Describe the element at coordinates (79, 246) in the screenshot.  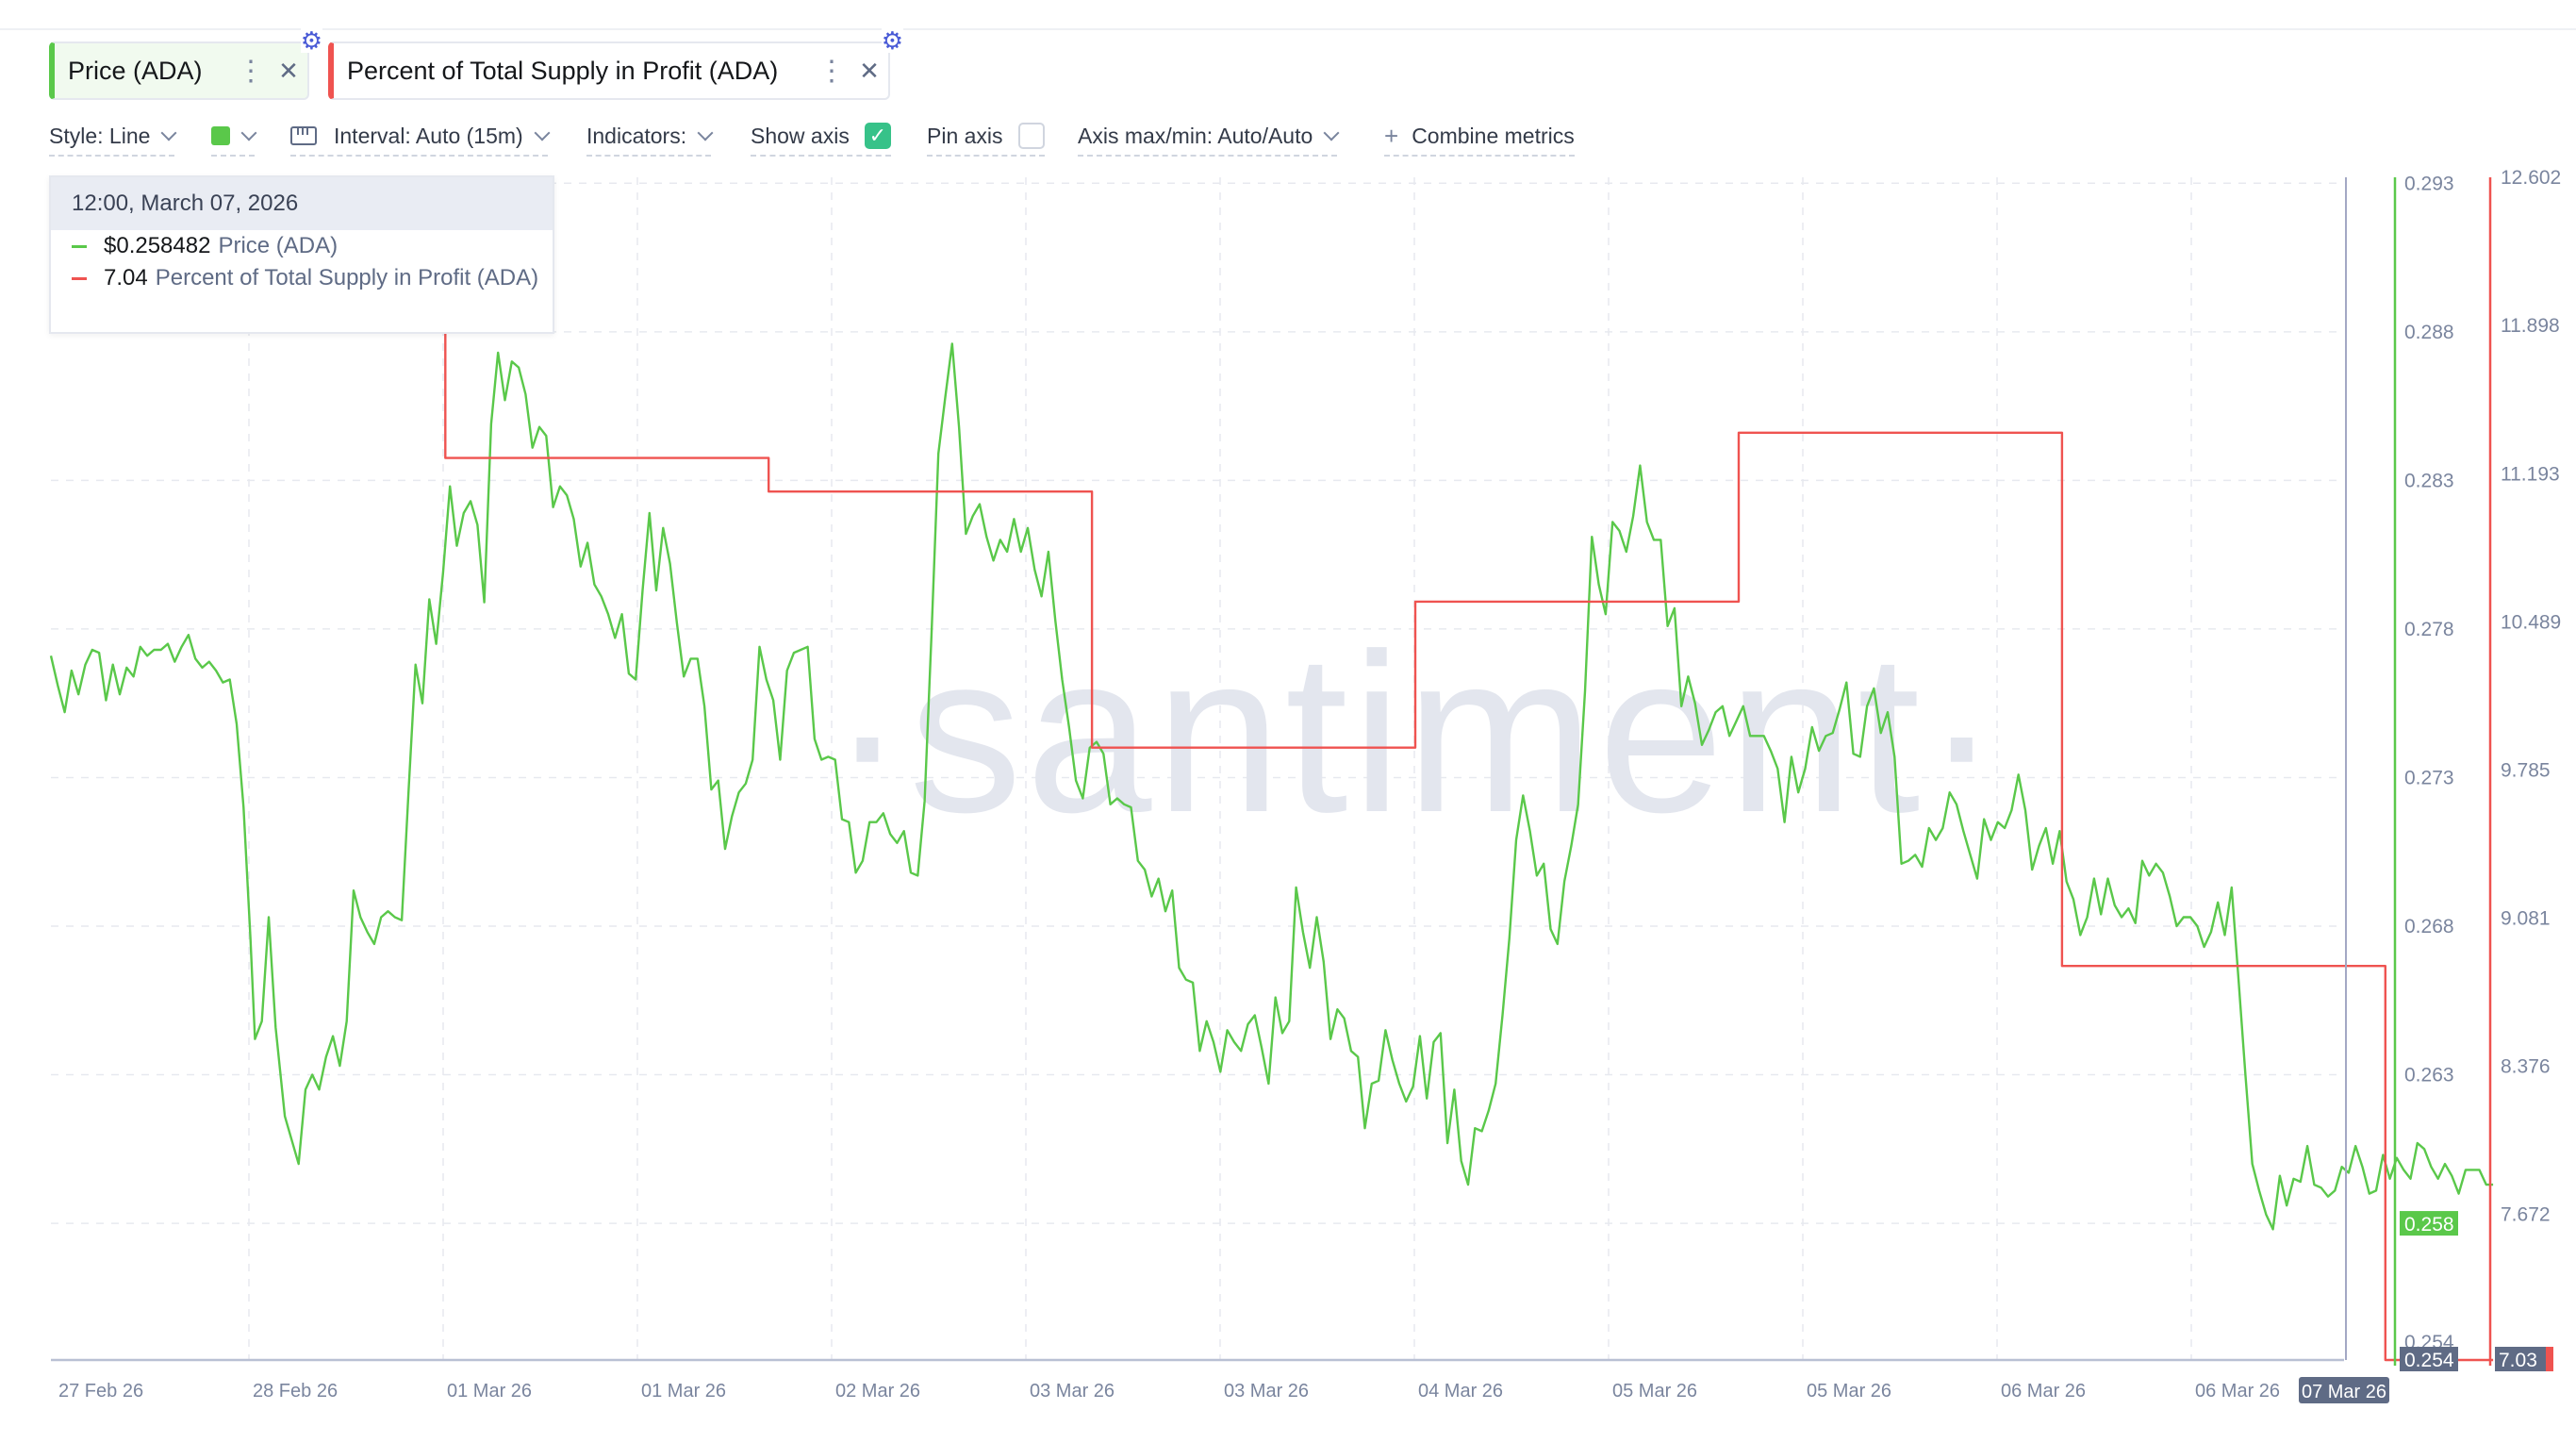
I see `series-marker-price` at that location.